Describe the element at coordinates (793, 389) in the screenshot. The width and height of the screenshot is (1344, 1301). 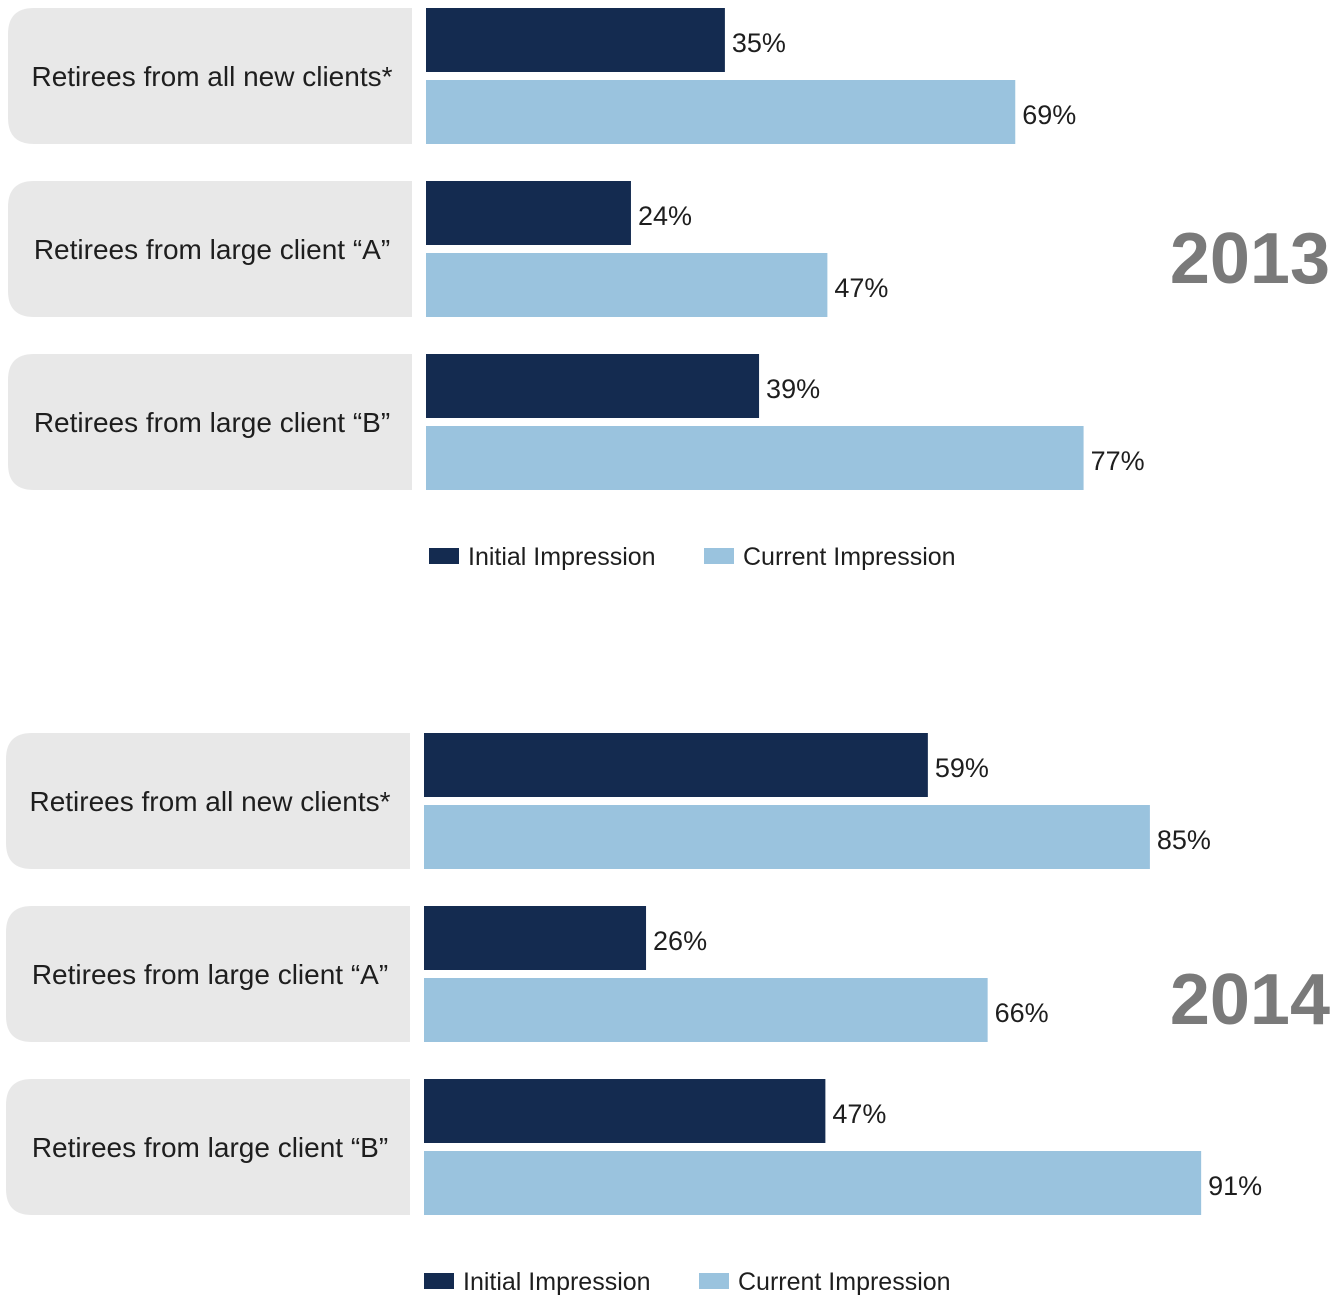
I see `data-label: 39%` at that location.